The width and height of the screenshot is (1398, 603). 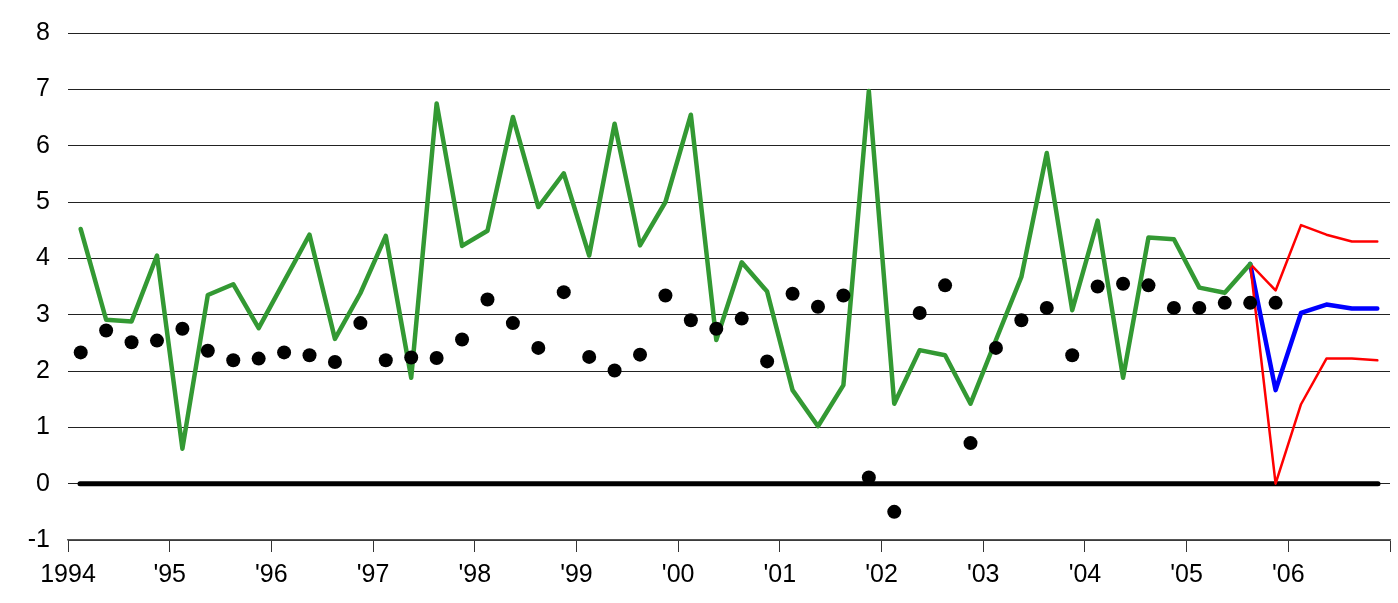 I want to click on x-tick-label: '98, so click(x=475, y=572).